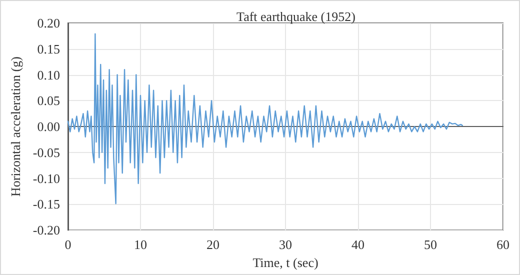  What do you see at coordinates (46, 178) in the screenshot?
I see `y-tick-label: -0.10` at bounding box center [46, 178].